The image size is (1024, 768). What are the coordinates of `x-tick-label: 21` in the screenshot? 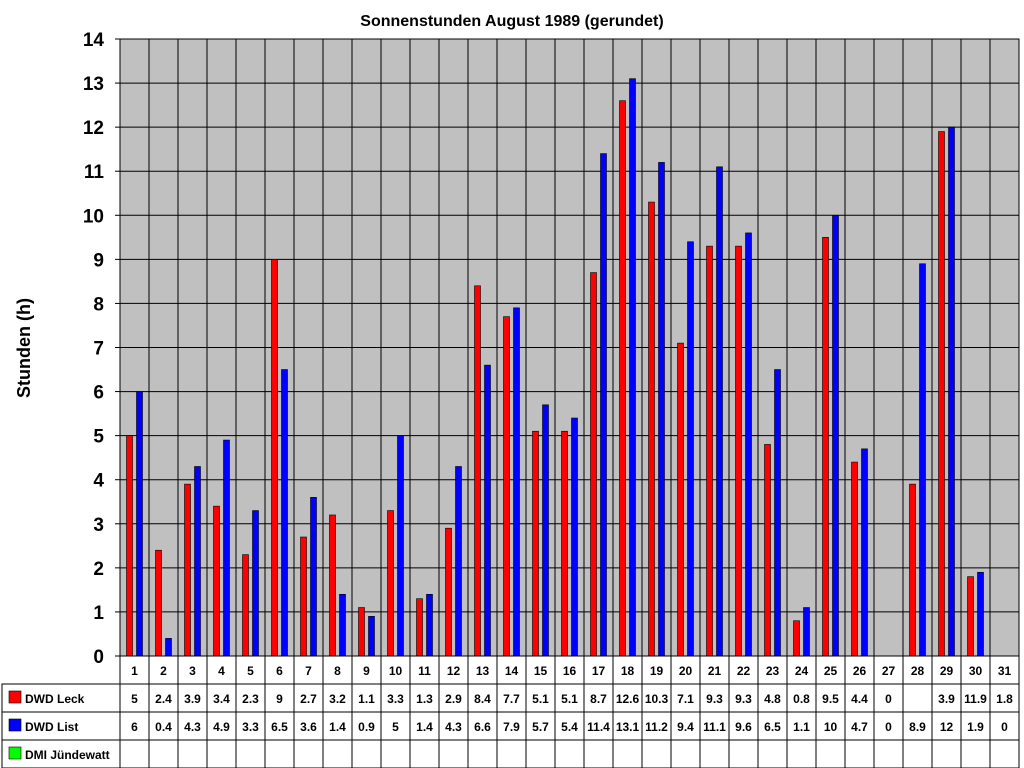 It's located at (715, 671).